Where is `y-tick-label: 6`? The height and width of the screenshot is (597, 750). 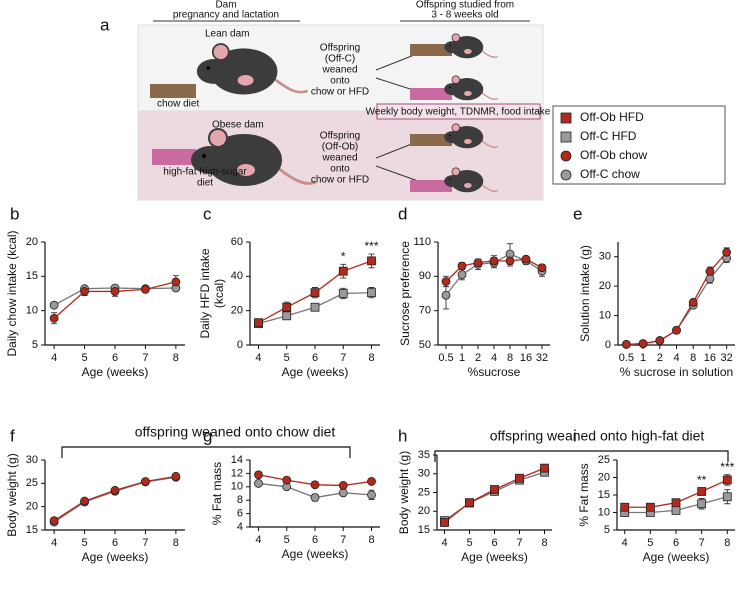 y-tick-label: 6 is located at coordinates (240, 514).